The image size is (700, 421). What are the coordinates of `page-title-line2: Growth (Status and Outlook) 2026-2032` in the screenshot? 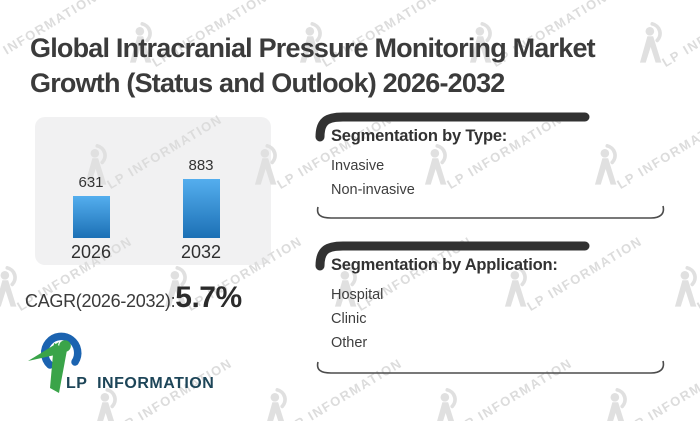 It's located at (267, 83).